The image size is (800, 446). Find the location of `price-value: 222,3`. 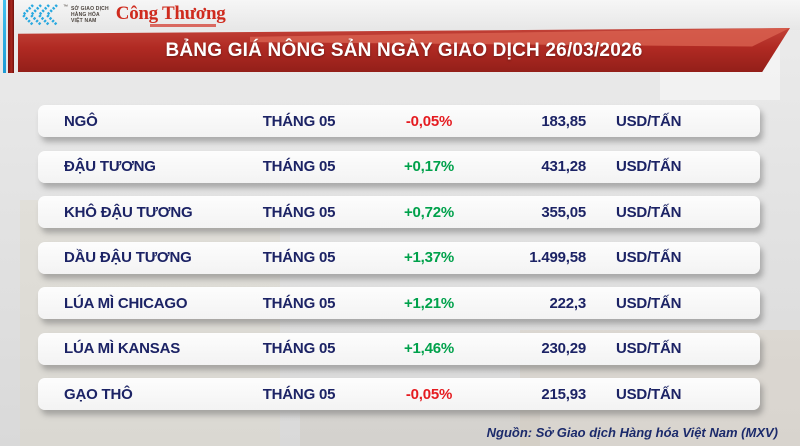

price-value: 222,3 is located at coordinates (567, 303).